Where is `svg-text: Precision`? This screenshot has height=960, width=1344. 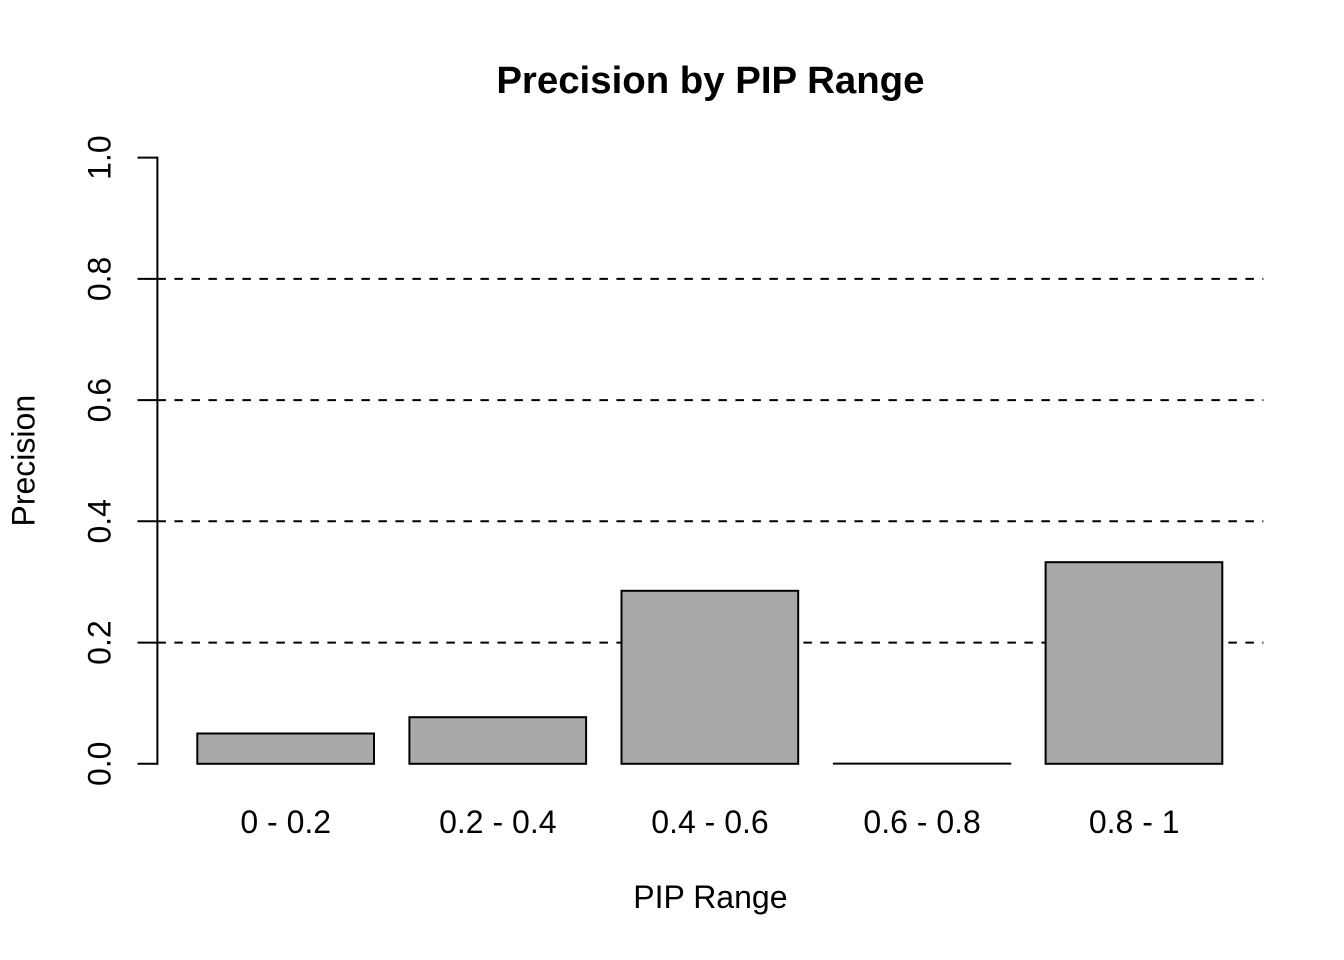
svg-text: Precision is located at coordinates (24, 461).